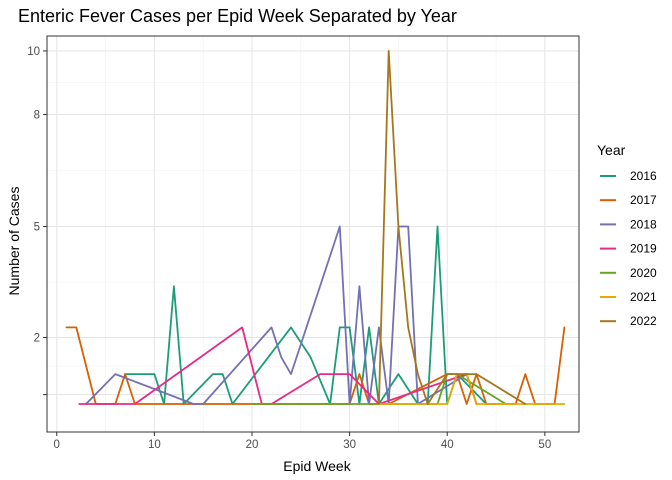 The image size is (672, 480). I want to click on x-tick-label: 10, so click(154, 445).